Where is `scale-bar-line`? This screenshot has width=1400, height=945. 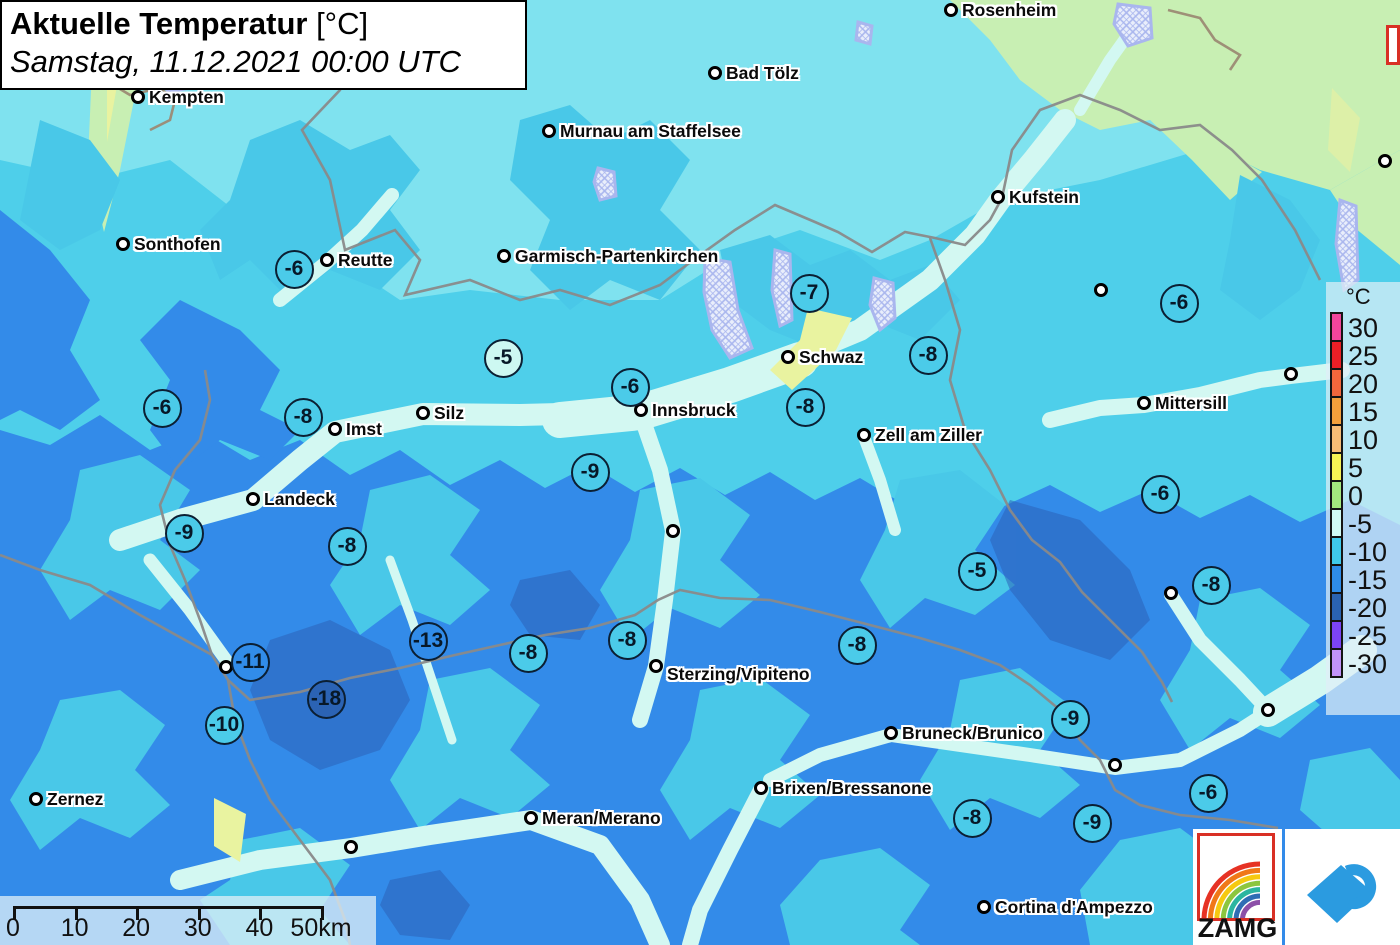 scale-bar-line is located at coordinates (167, 907).